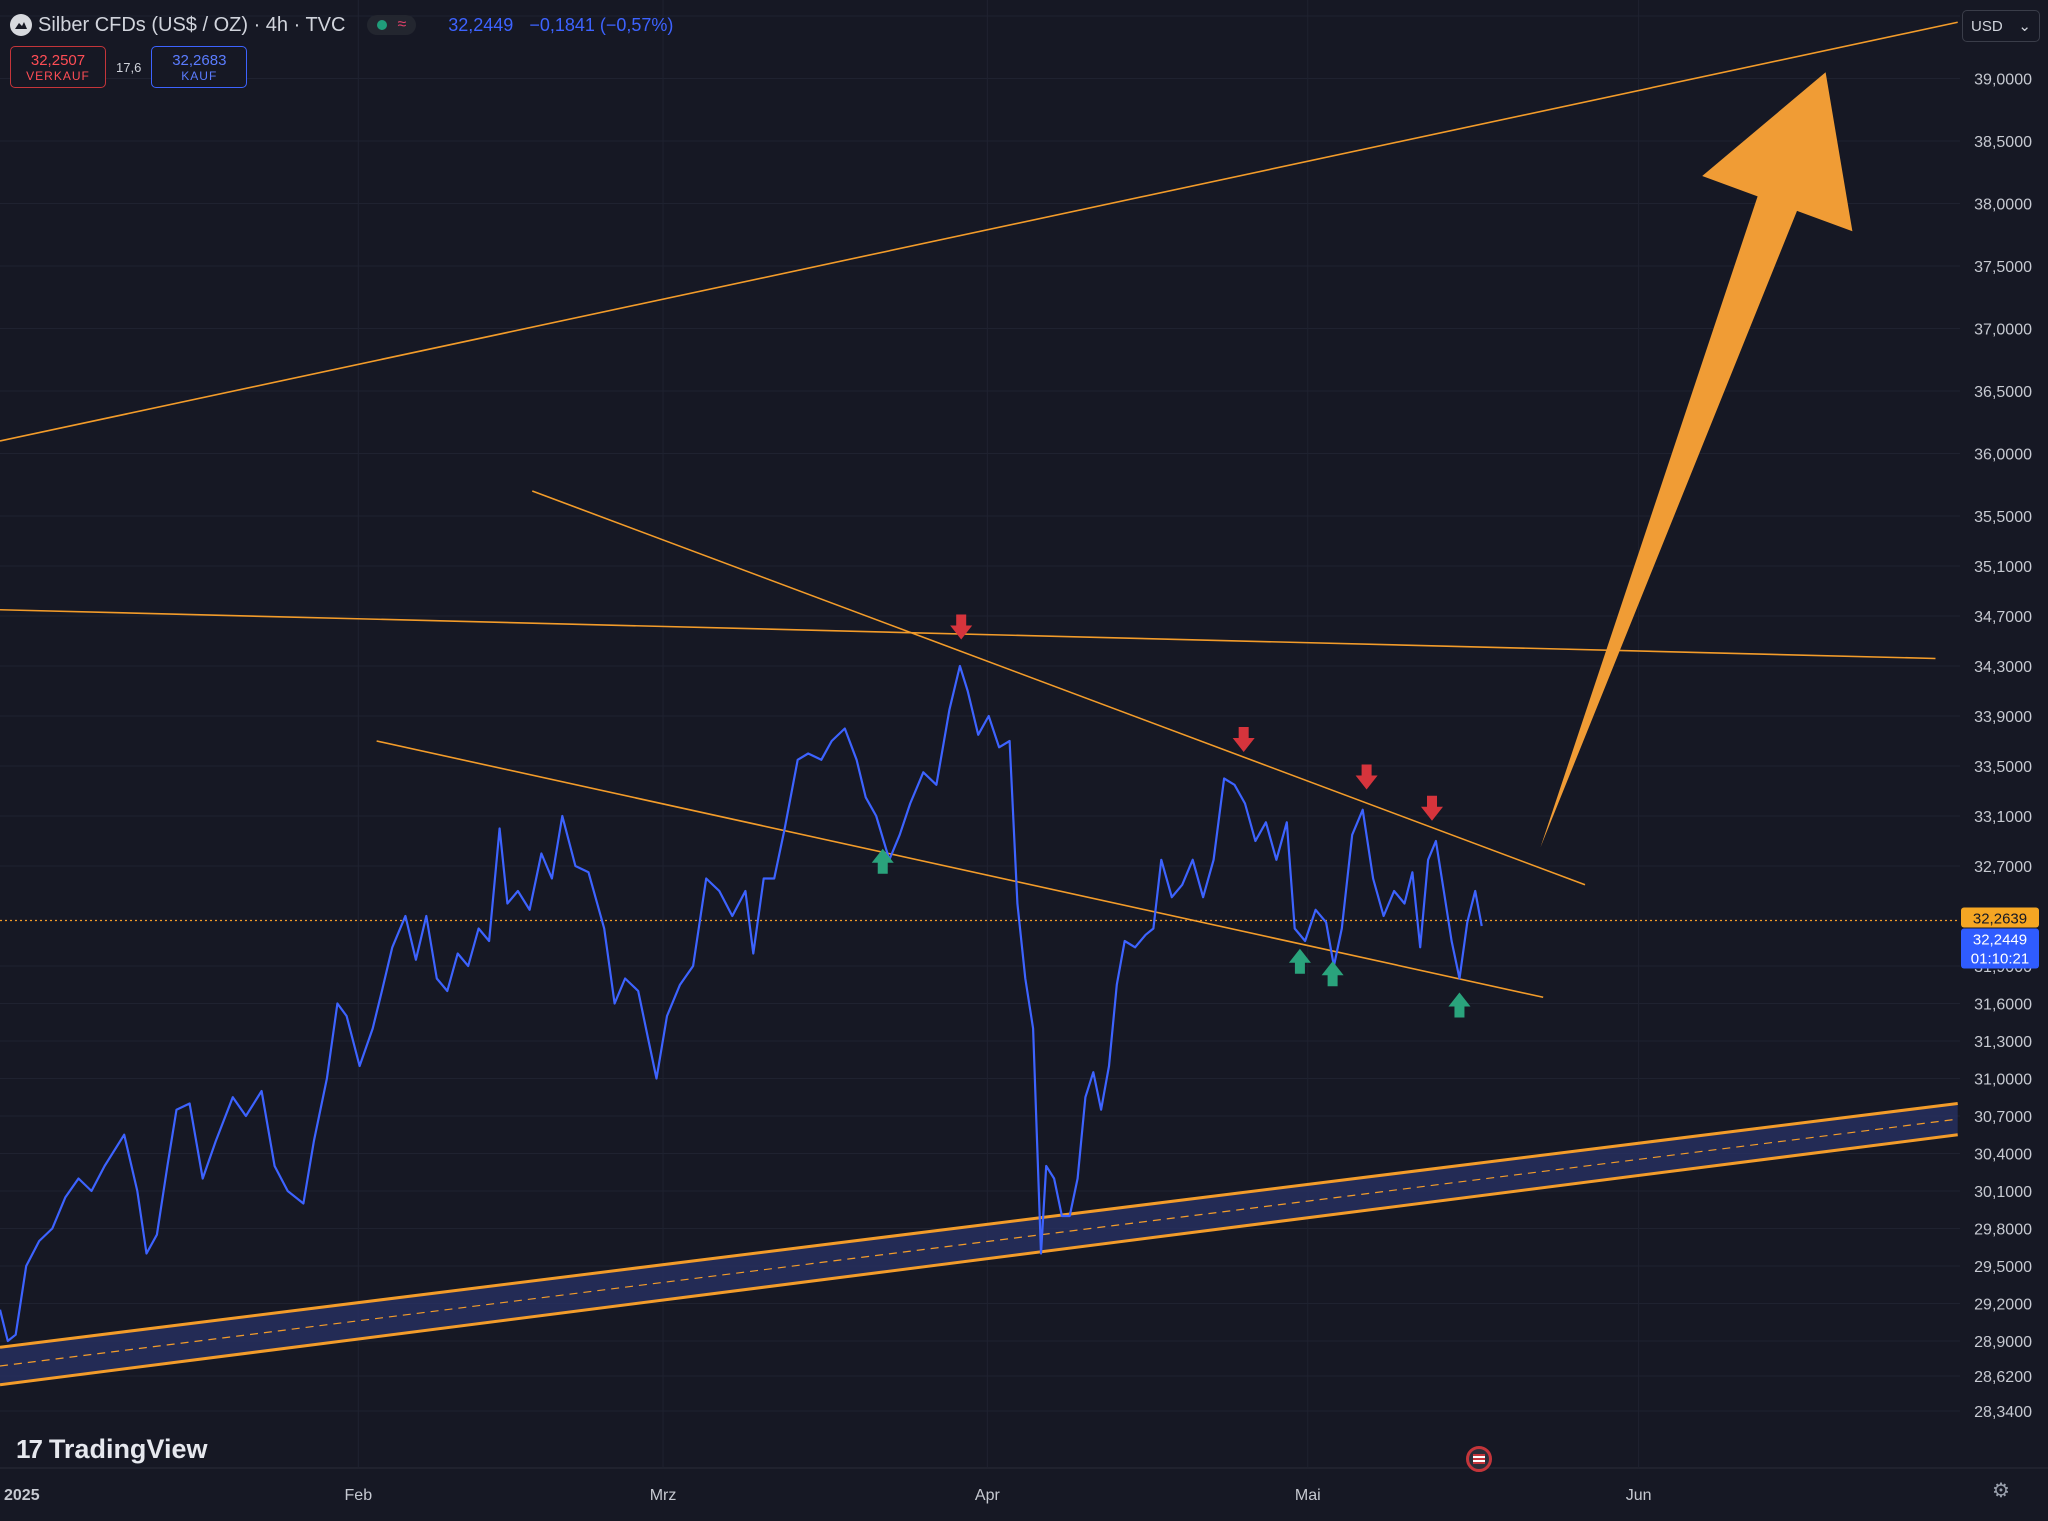 The image size is (2048, 1521). Describe the element at coordinates (2003, 1117) in the screenshot. I see `y-tick-label: 30,7000` at that location.